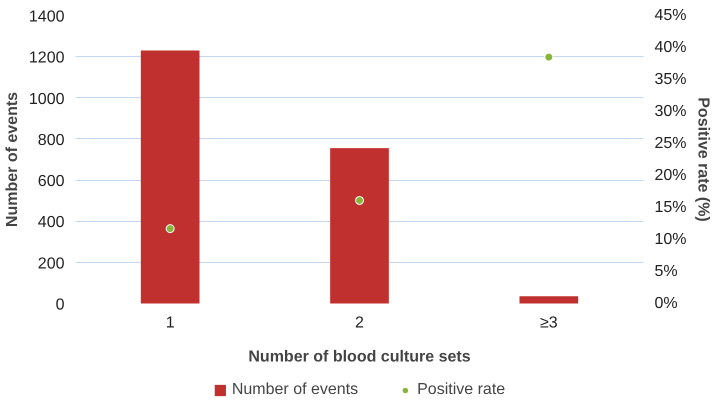 Image resolution: width=714 pixels, height=417 pixels. Describe the element at coordinates (46, 99) in the screenshot. I see `y-tick-label: 1000` at that location.